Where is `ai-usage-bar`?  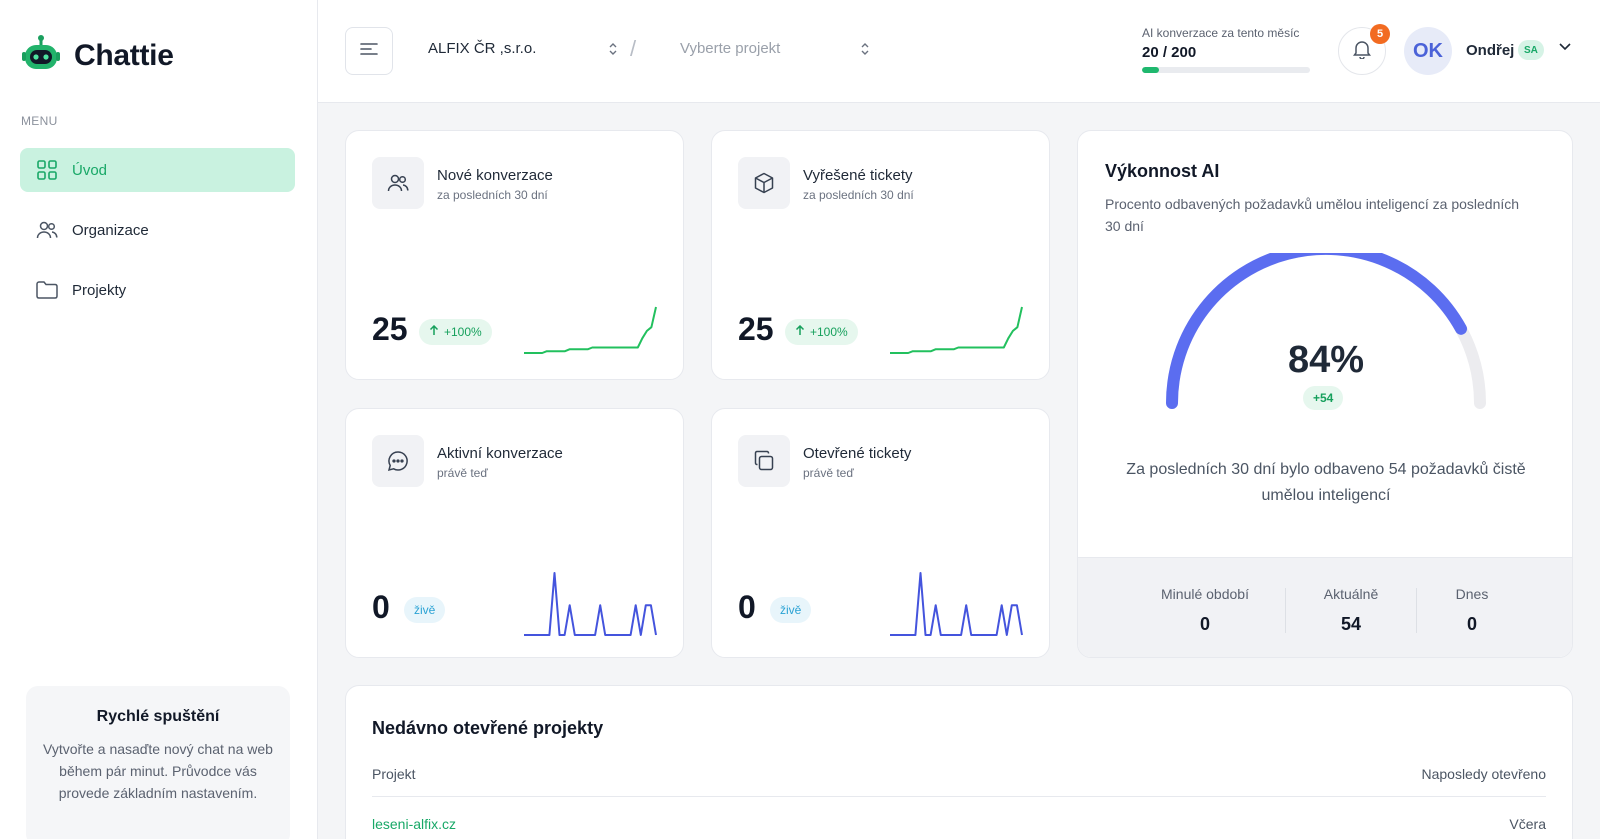
ai-usage-bar is located at coordinates (1226, 70).